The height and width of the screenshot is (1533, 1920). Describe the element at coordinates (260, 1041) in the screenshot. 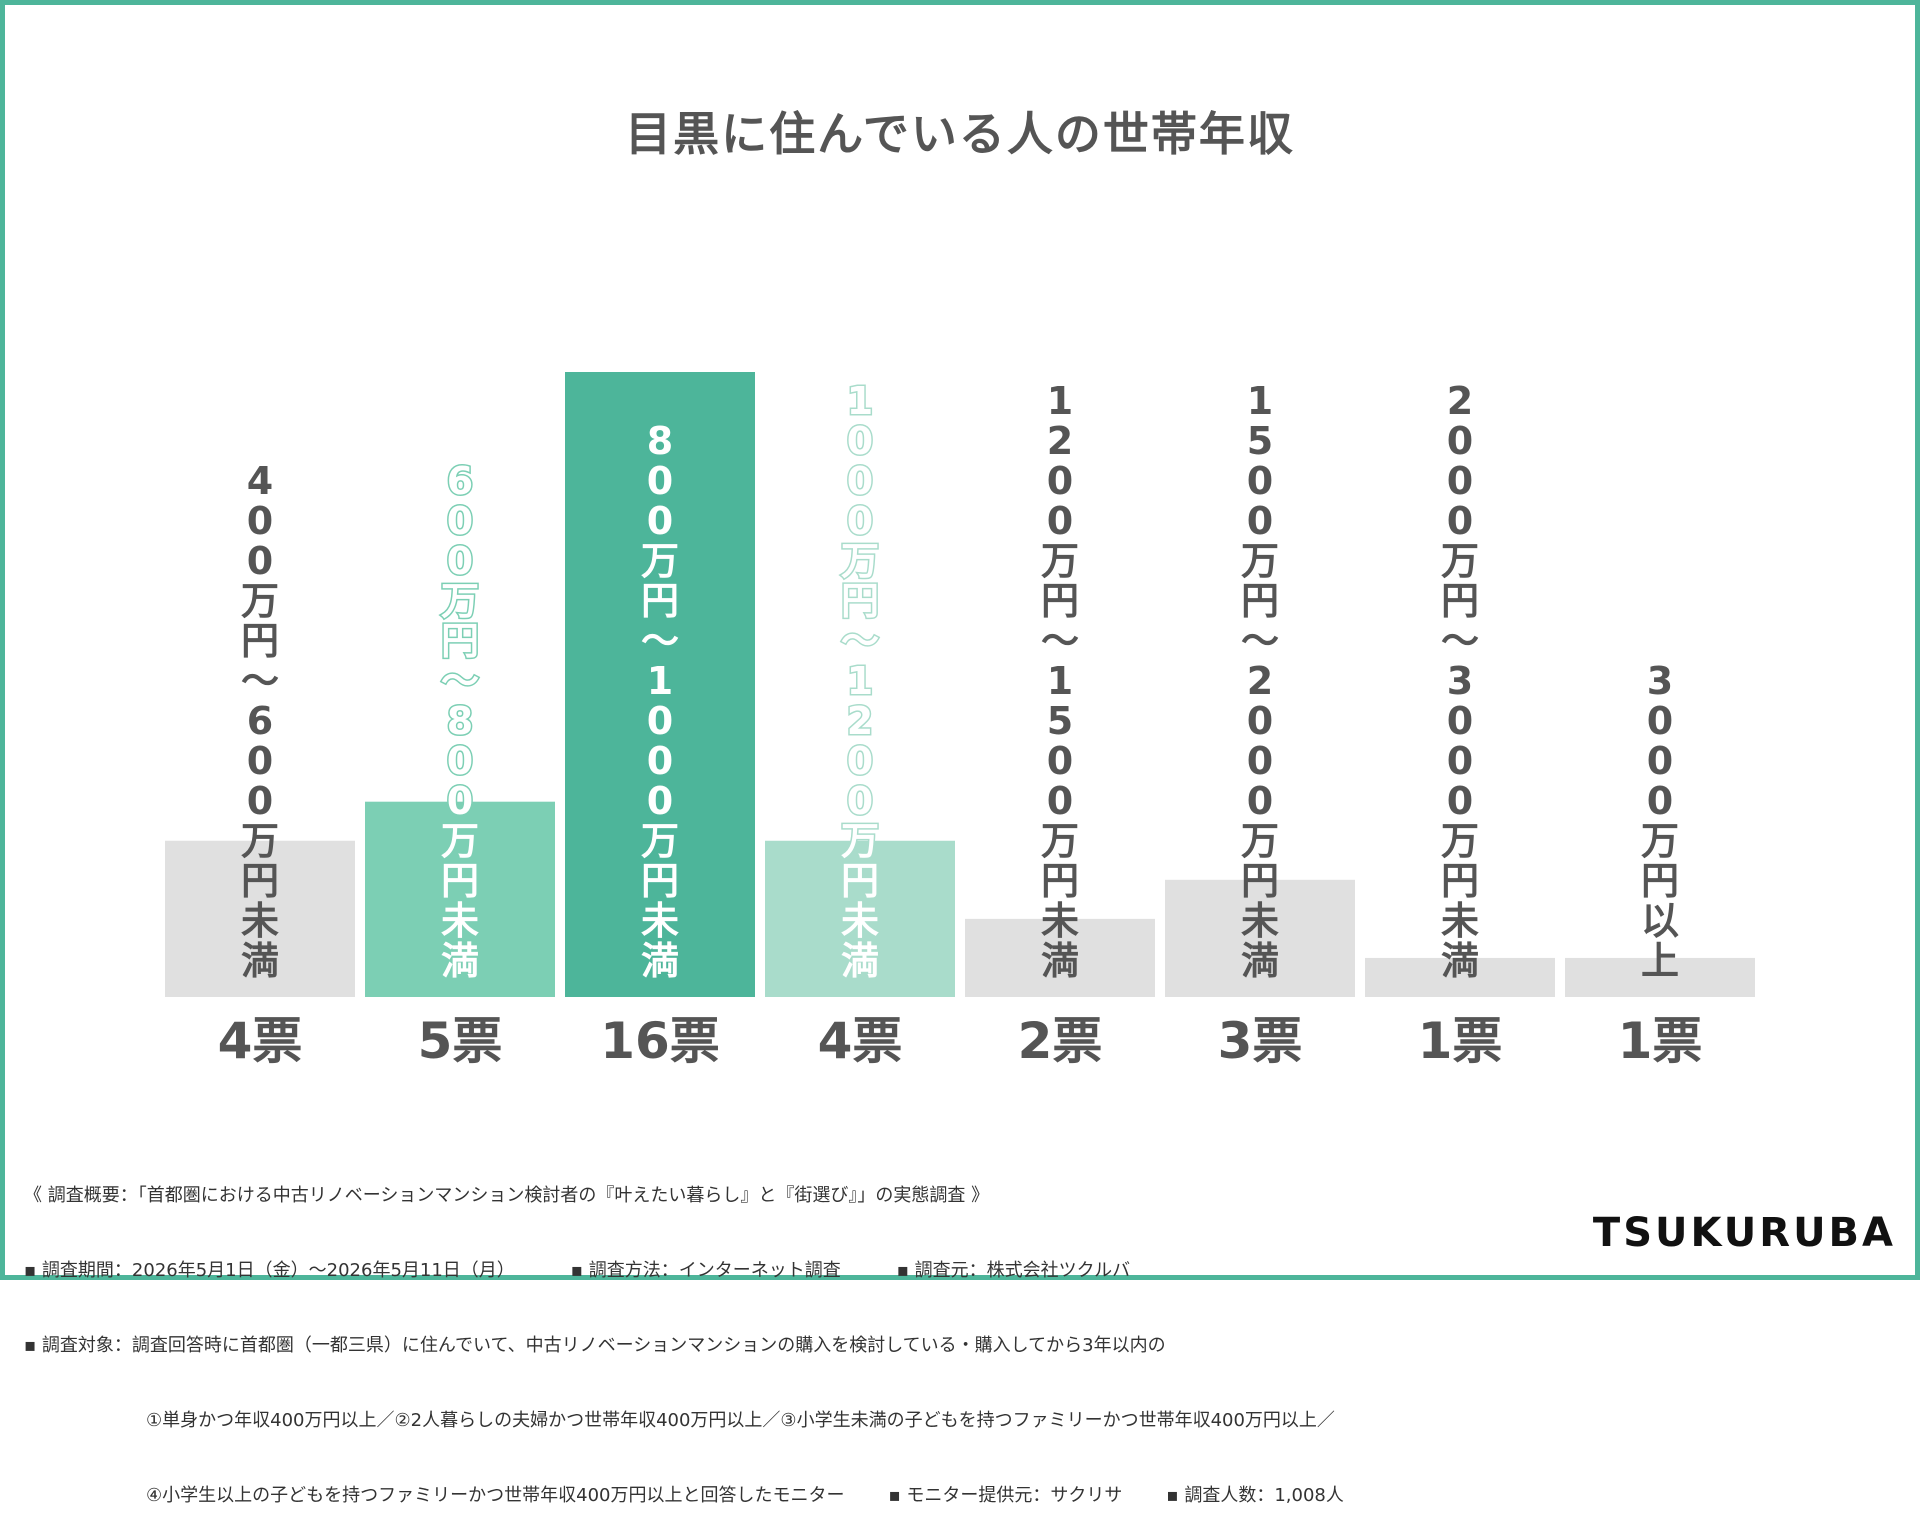

I see `value-label-1: 4票` at that location.